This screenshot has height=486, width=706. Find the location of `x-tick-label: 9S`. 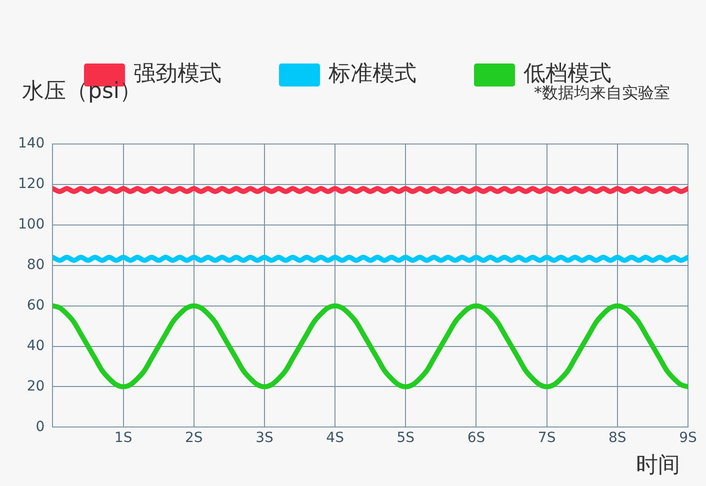

x-tick-label: 9S is located at coordinates (688, 438).